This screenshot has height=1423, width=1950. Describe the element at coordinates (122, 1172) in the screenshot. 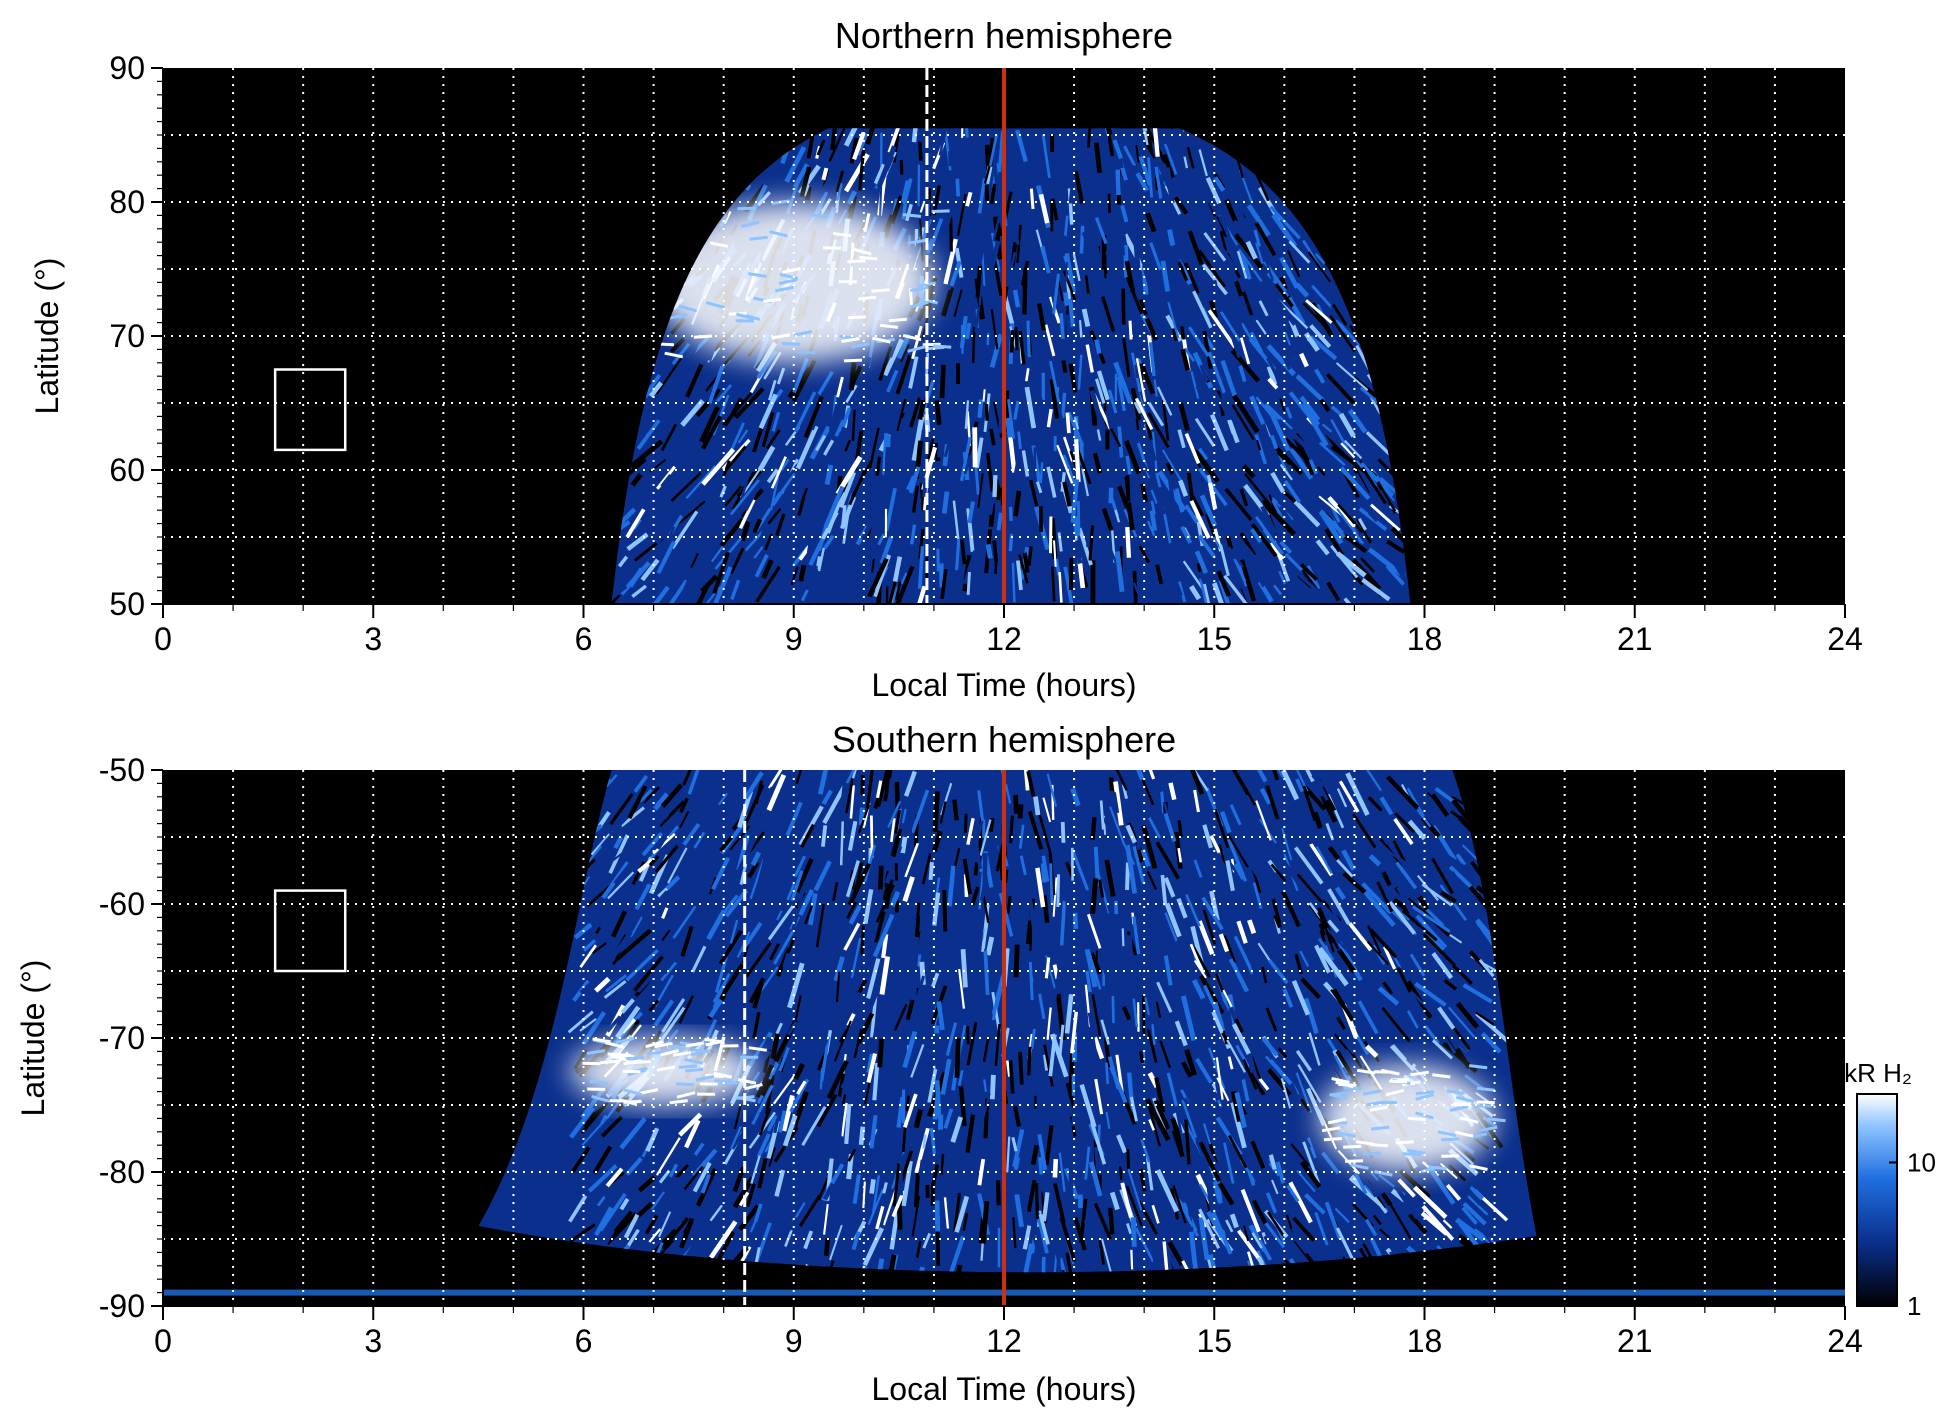

I see `y-tick-label: -80` at that location.